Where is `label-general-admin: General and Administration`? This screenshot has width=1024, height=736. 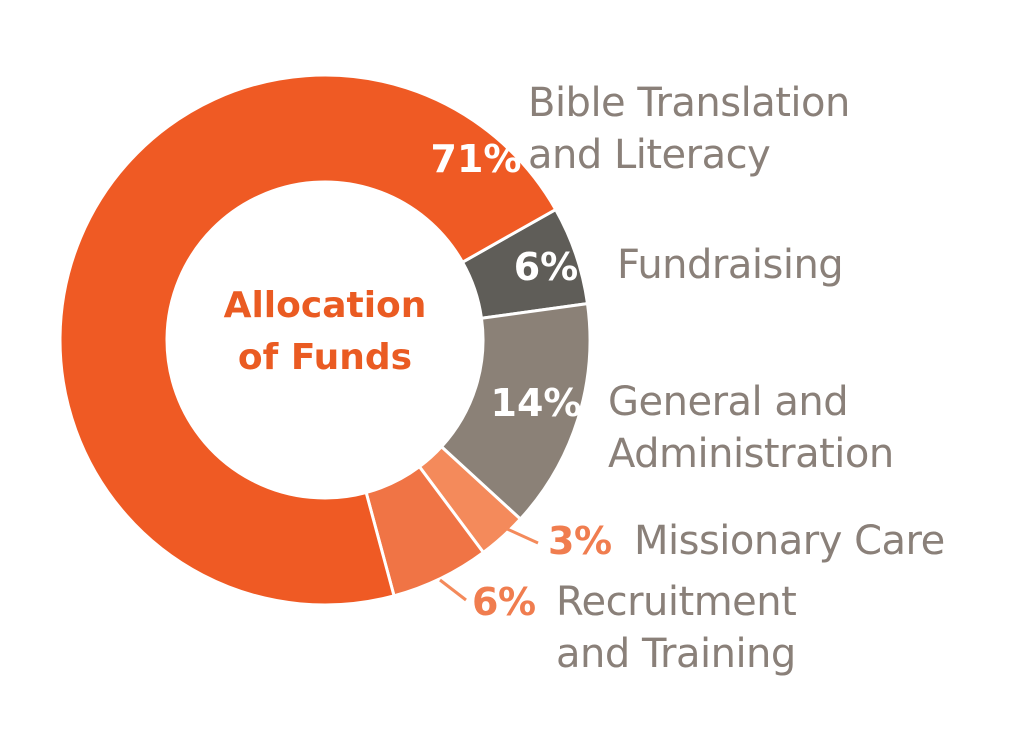 label-general-admin: General and Administration is located at coordinates (751, 428).